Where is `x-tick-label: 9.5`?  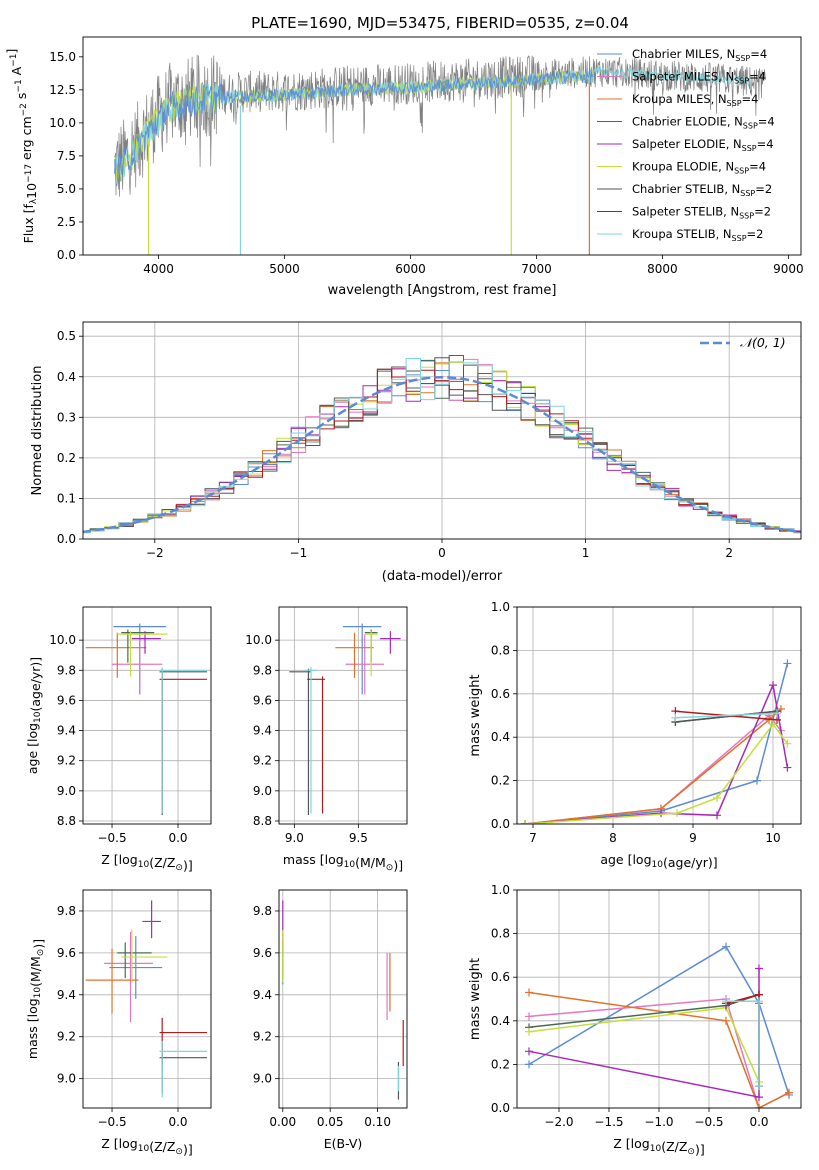
x-tick-label: 9.5 is located at coordinates (358, 838).